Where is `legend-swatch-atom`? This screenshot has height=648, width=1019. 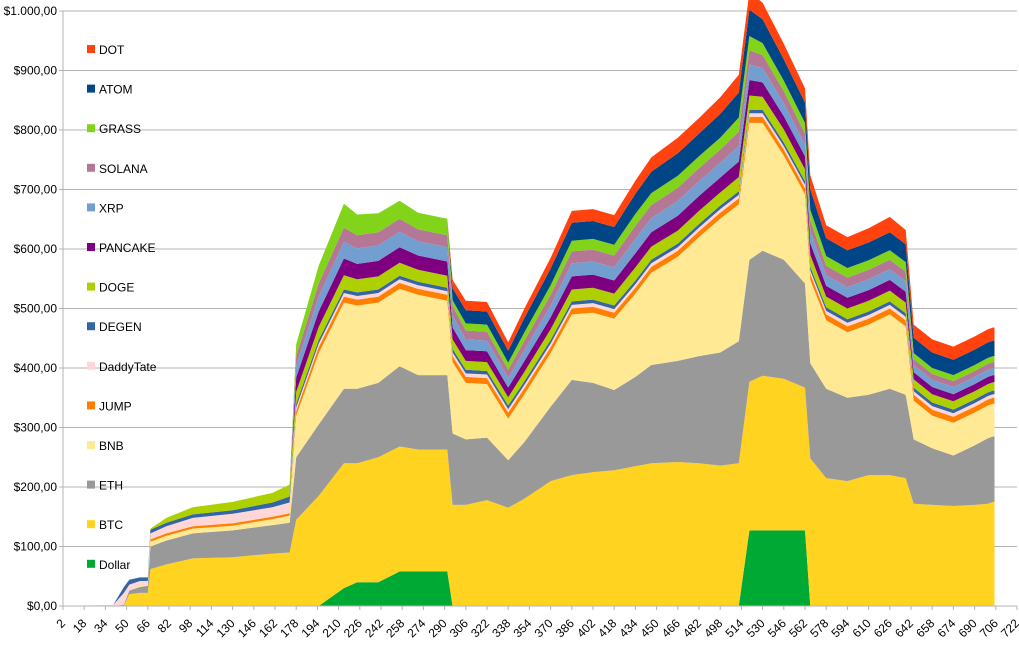
legend-swatch-atom is located at coordinates (91, 88).